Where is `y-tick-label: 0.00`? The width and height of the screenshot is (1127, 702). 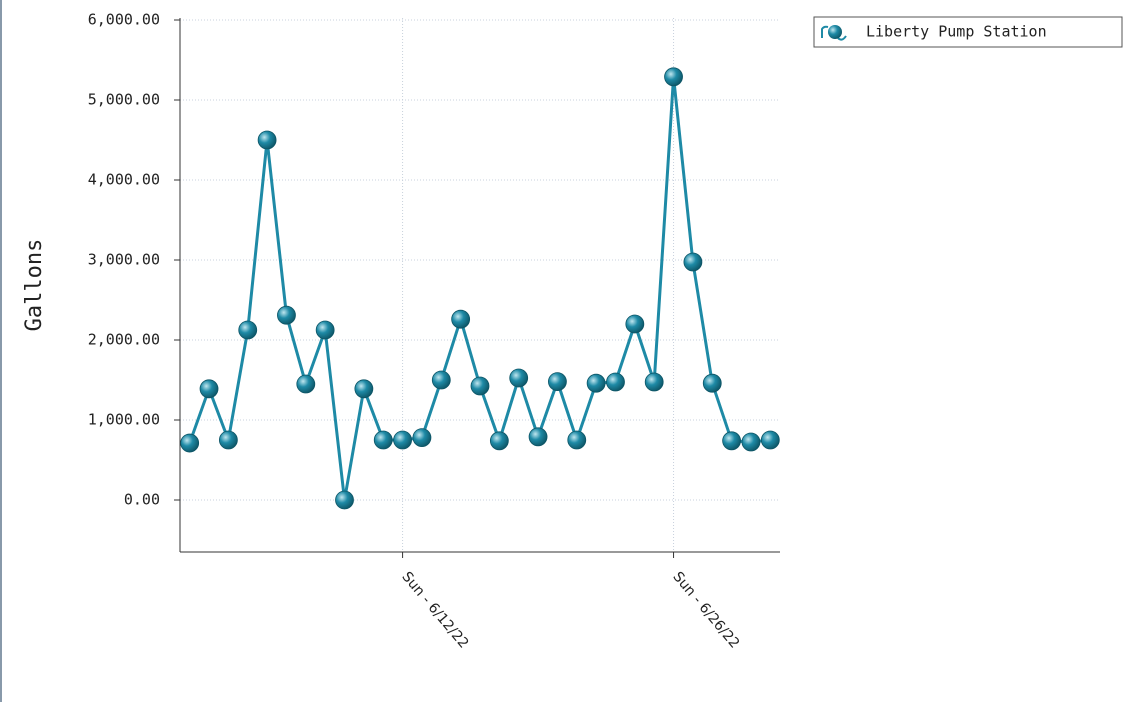
y-tick-label: 0.00 is located at coordinates (142, 500).